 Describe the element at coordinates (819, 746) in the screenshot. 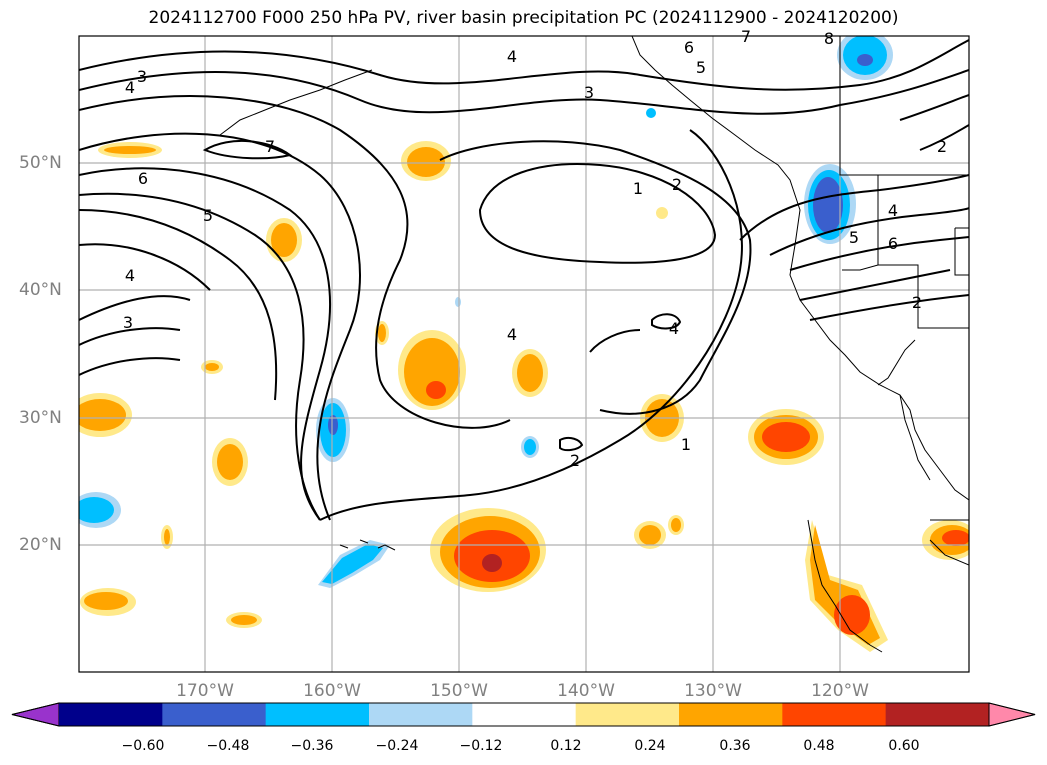

I see `colorbar-tick-label: 0.48` at that location.